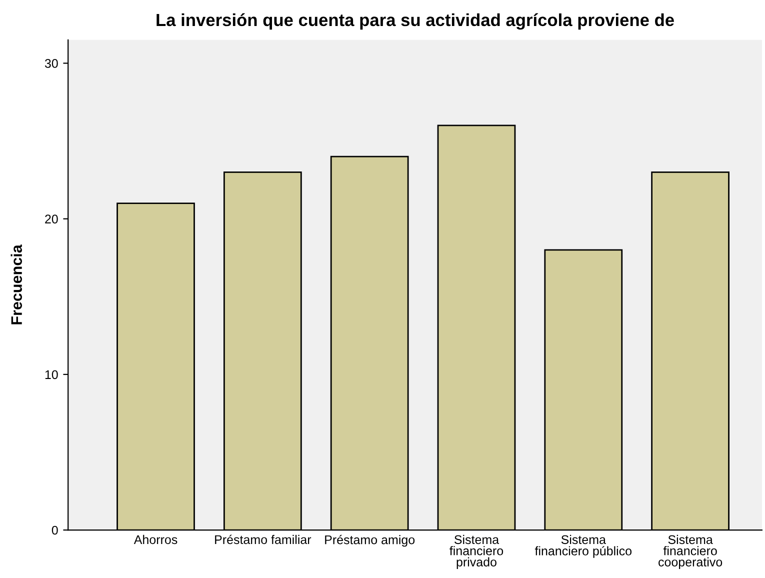 Image resolution: width=765 pixels, height=578 pixels. Describe the element at coordinates (16, 284) in the screenshot. I see `y-axis-title: Frecuencia` at that location.